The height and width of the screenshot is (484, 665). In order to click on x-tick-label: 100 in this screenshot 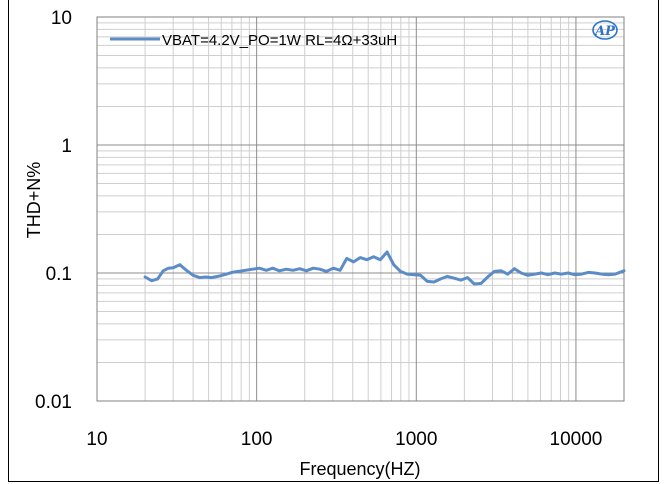, I will do `click(257, 439)`.